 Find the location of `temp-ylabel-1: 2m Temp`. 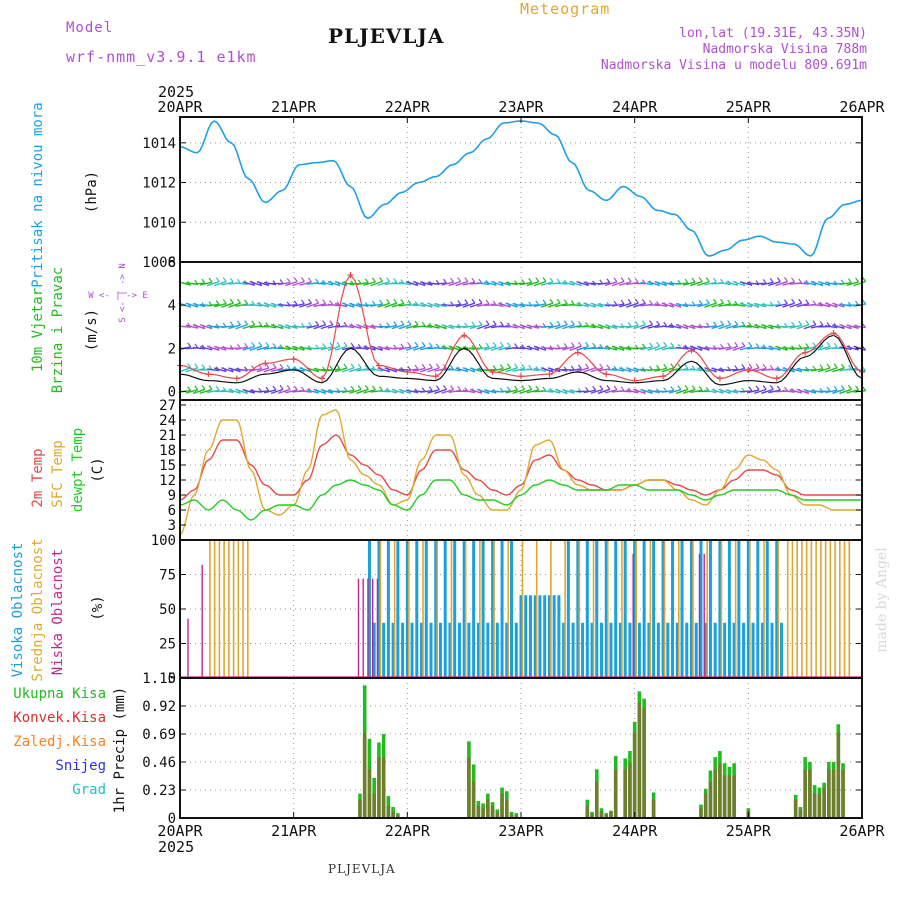

temp-ylabel-1: 2m Temp is located at coordinates (38, 477).